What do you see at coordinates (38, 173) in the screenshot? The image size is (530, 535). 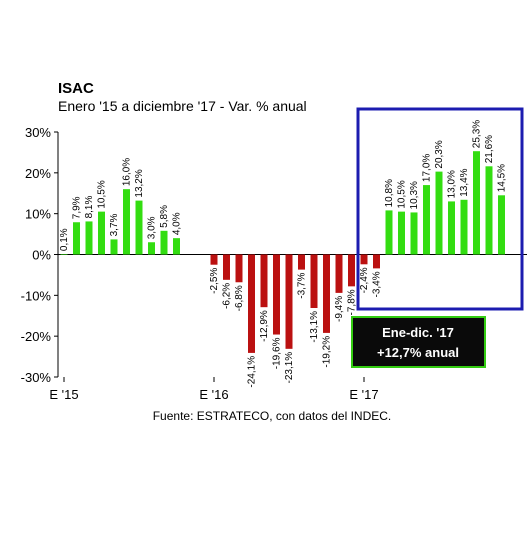 I see `y-tick-label: 20%` at bounding box center [38, 173].